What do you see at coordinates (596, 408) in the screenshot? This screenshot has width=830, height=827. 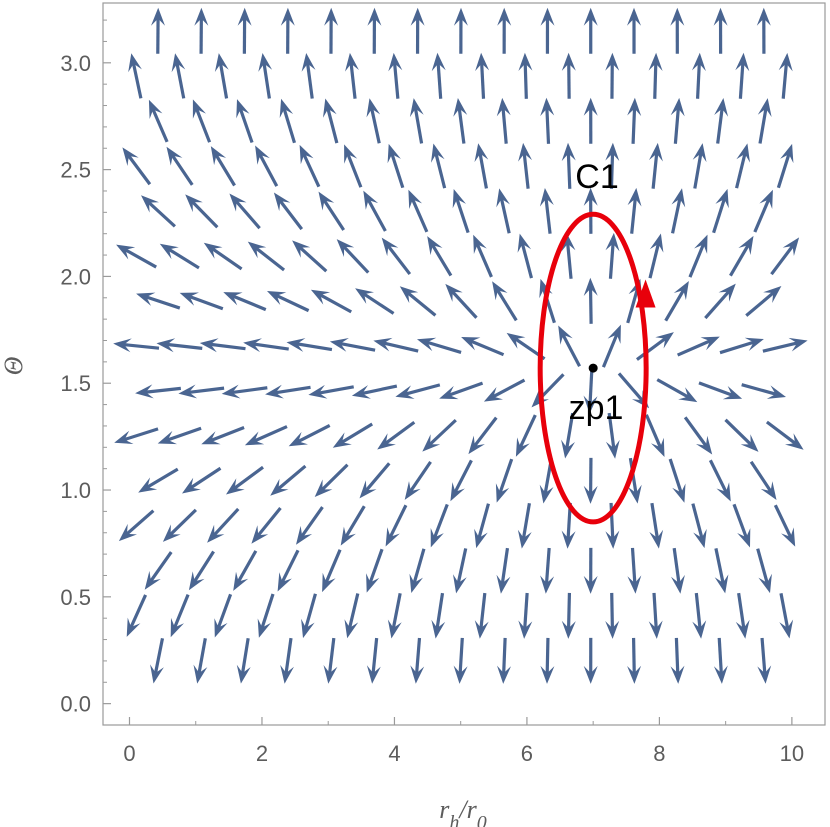 I see `zero-point-label: zp1` at bounding box center [596, 408].